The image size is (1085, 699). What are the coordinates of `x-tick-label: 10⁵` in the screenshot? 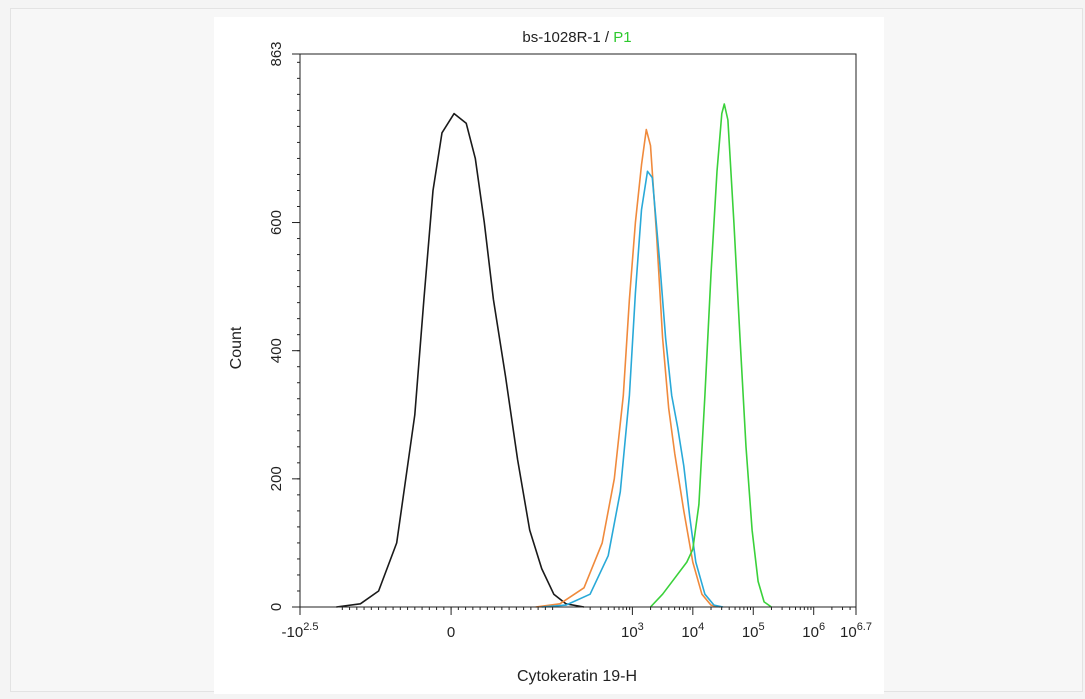 It's located at (753, 631).